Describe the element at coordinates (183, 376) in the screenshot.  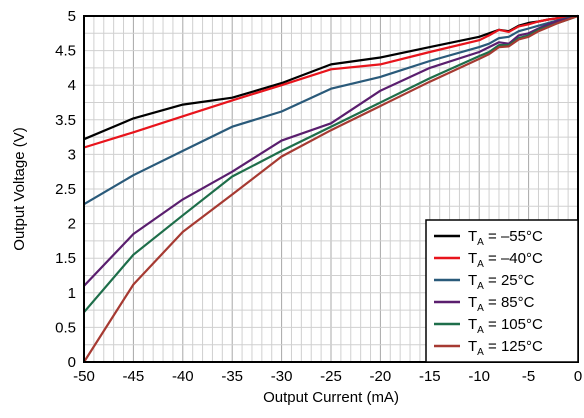
I see `x-tick-label: -40` at that location.